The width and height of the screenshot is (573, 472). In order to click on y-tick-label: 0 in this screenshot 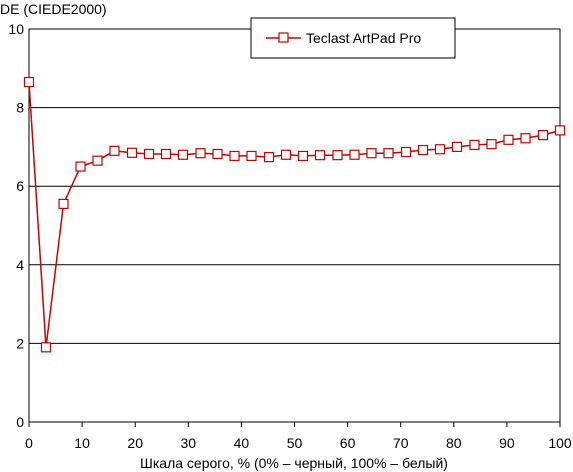, I will do `click(20, 422)`.